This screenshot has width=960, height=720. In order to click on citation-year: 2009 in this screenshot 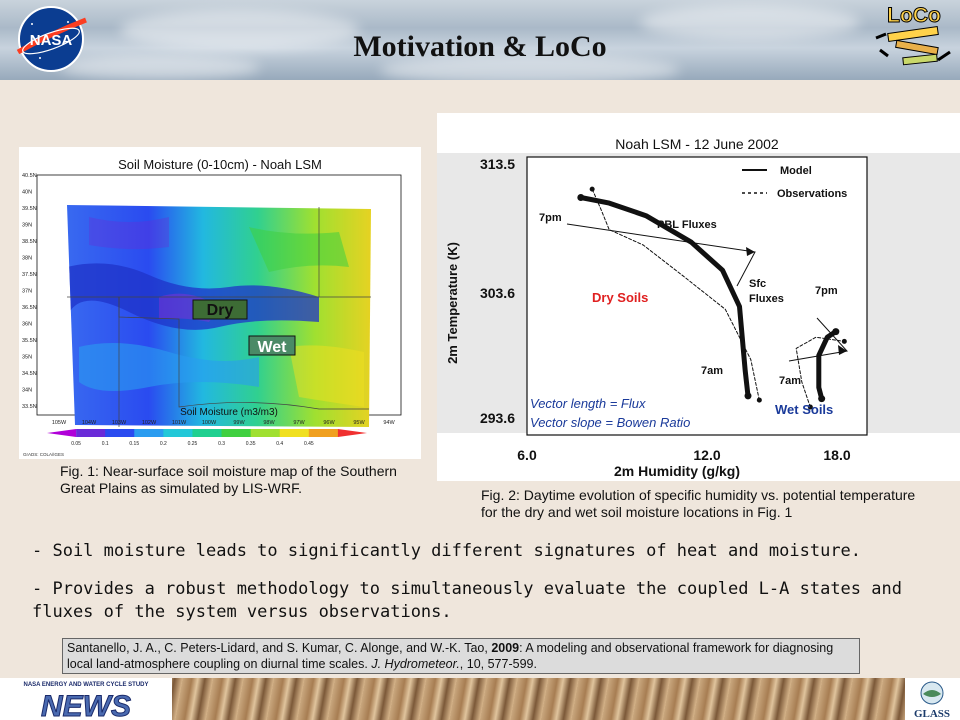, I will do `click(505, 648)`.